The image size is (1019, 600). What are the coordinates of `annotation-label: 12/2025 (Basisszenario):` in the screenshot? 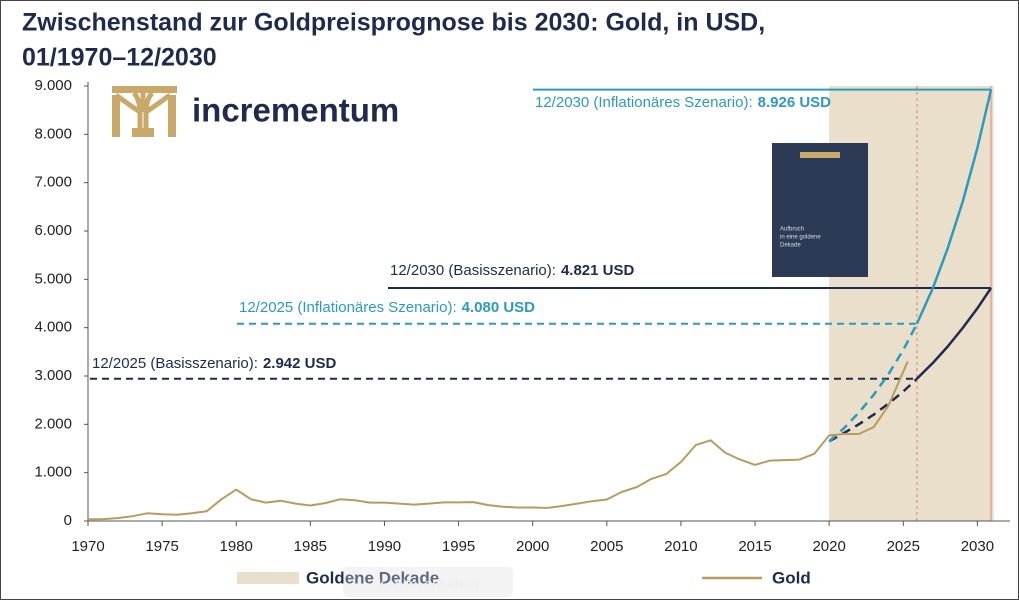 It's located at (175, 363).